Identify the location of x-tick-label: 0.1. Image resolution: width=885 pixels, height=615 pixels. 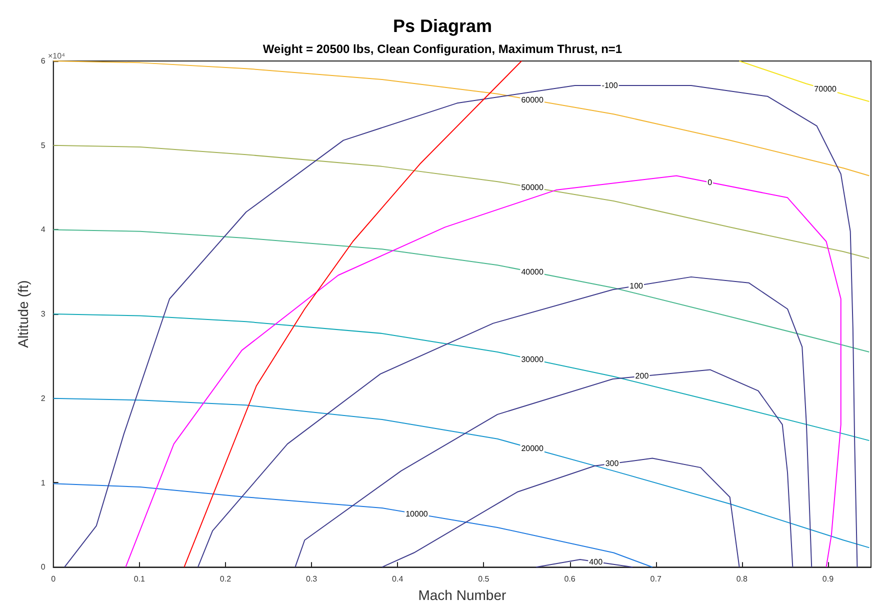
(140, 579).